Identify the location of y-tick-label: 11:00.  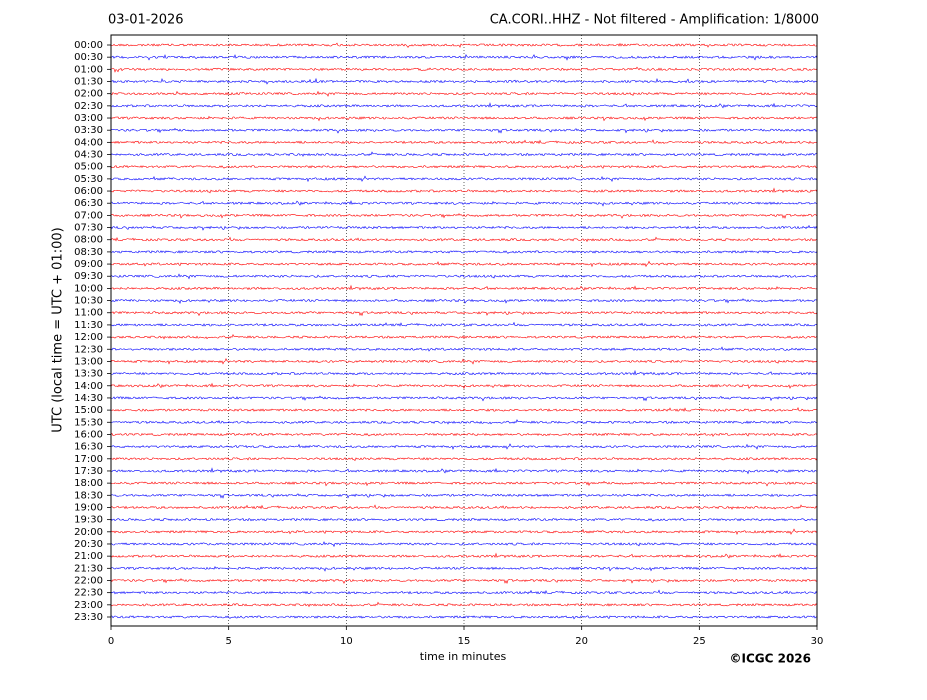
(88, 313).